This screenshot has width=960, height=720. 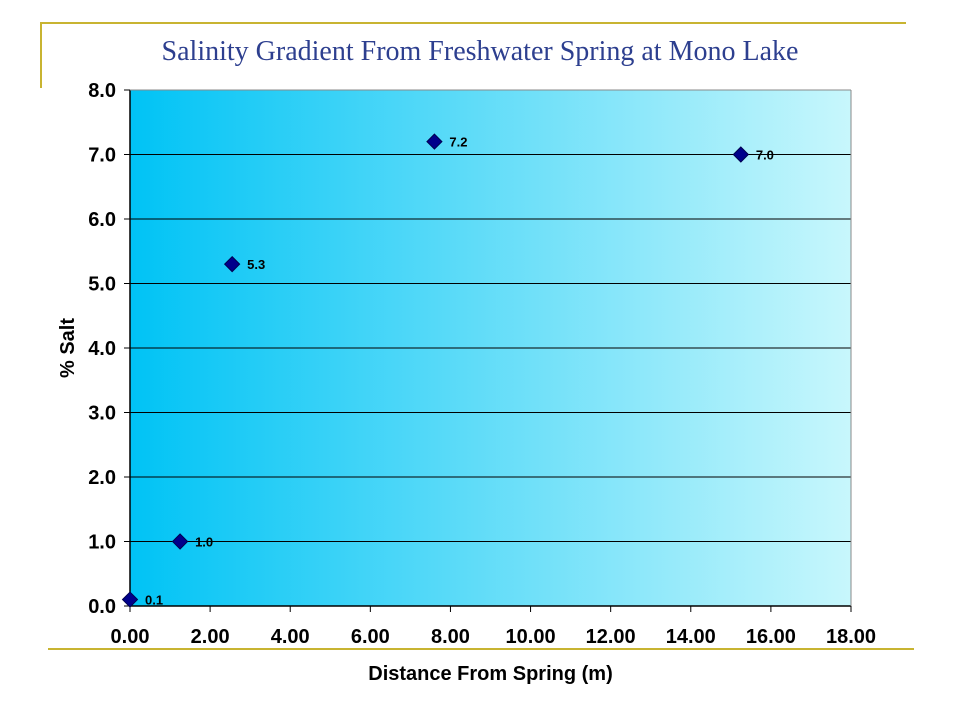 I want to click on x-tick-label: 10.00, so click(x=531, y=637).